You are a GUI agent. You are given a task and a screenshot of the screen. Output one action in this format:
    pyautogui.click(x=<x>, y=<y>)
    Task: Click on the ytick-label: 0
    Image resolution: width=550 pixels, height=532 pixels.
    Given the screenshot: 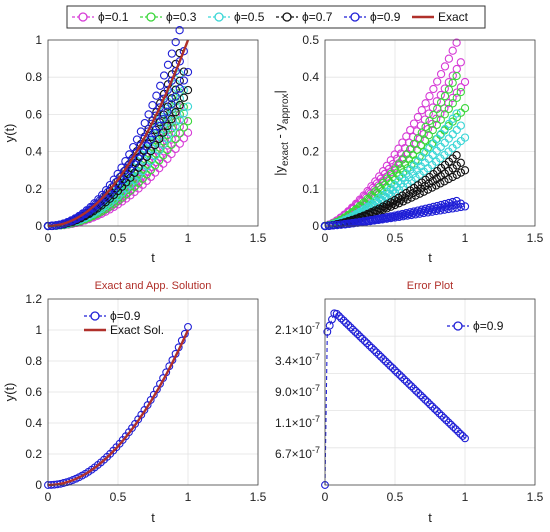 What is the action you would take?
    pyautogui.click(x=38, y=485)
    